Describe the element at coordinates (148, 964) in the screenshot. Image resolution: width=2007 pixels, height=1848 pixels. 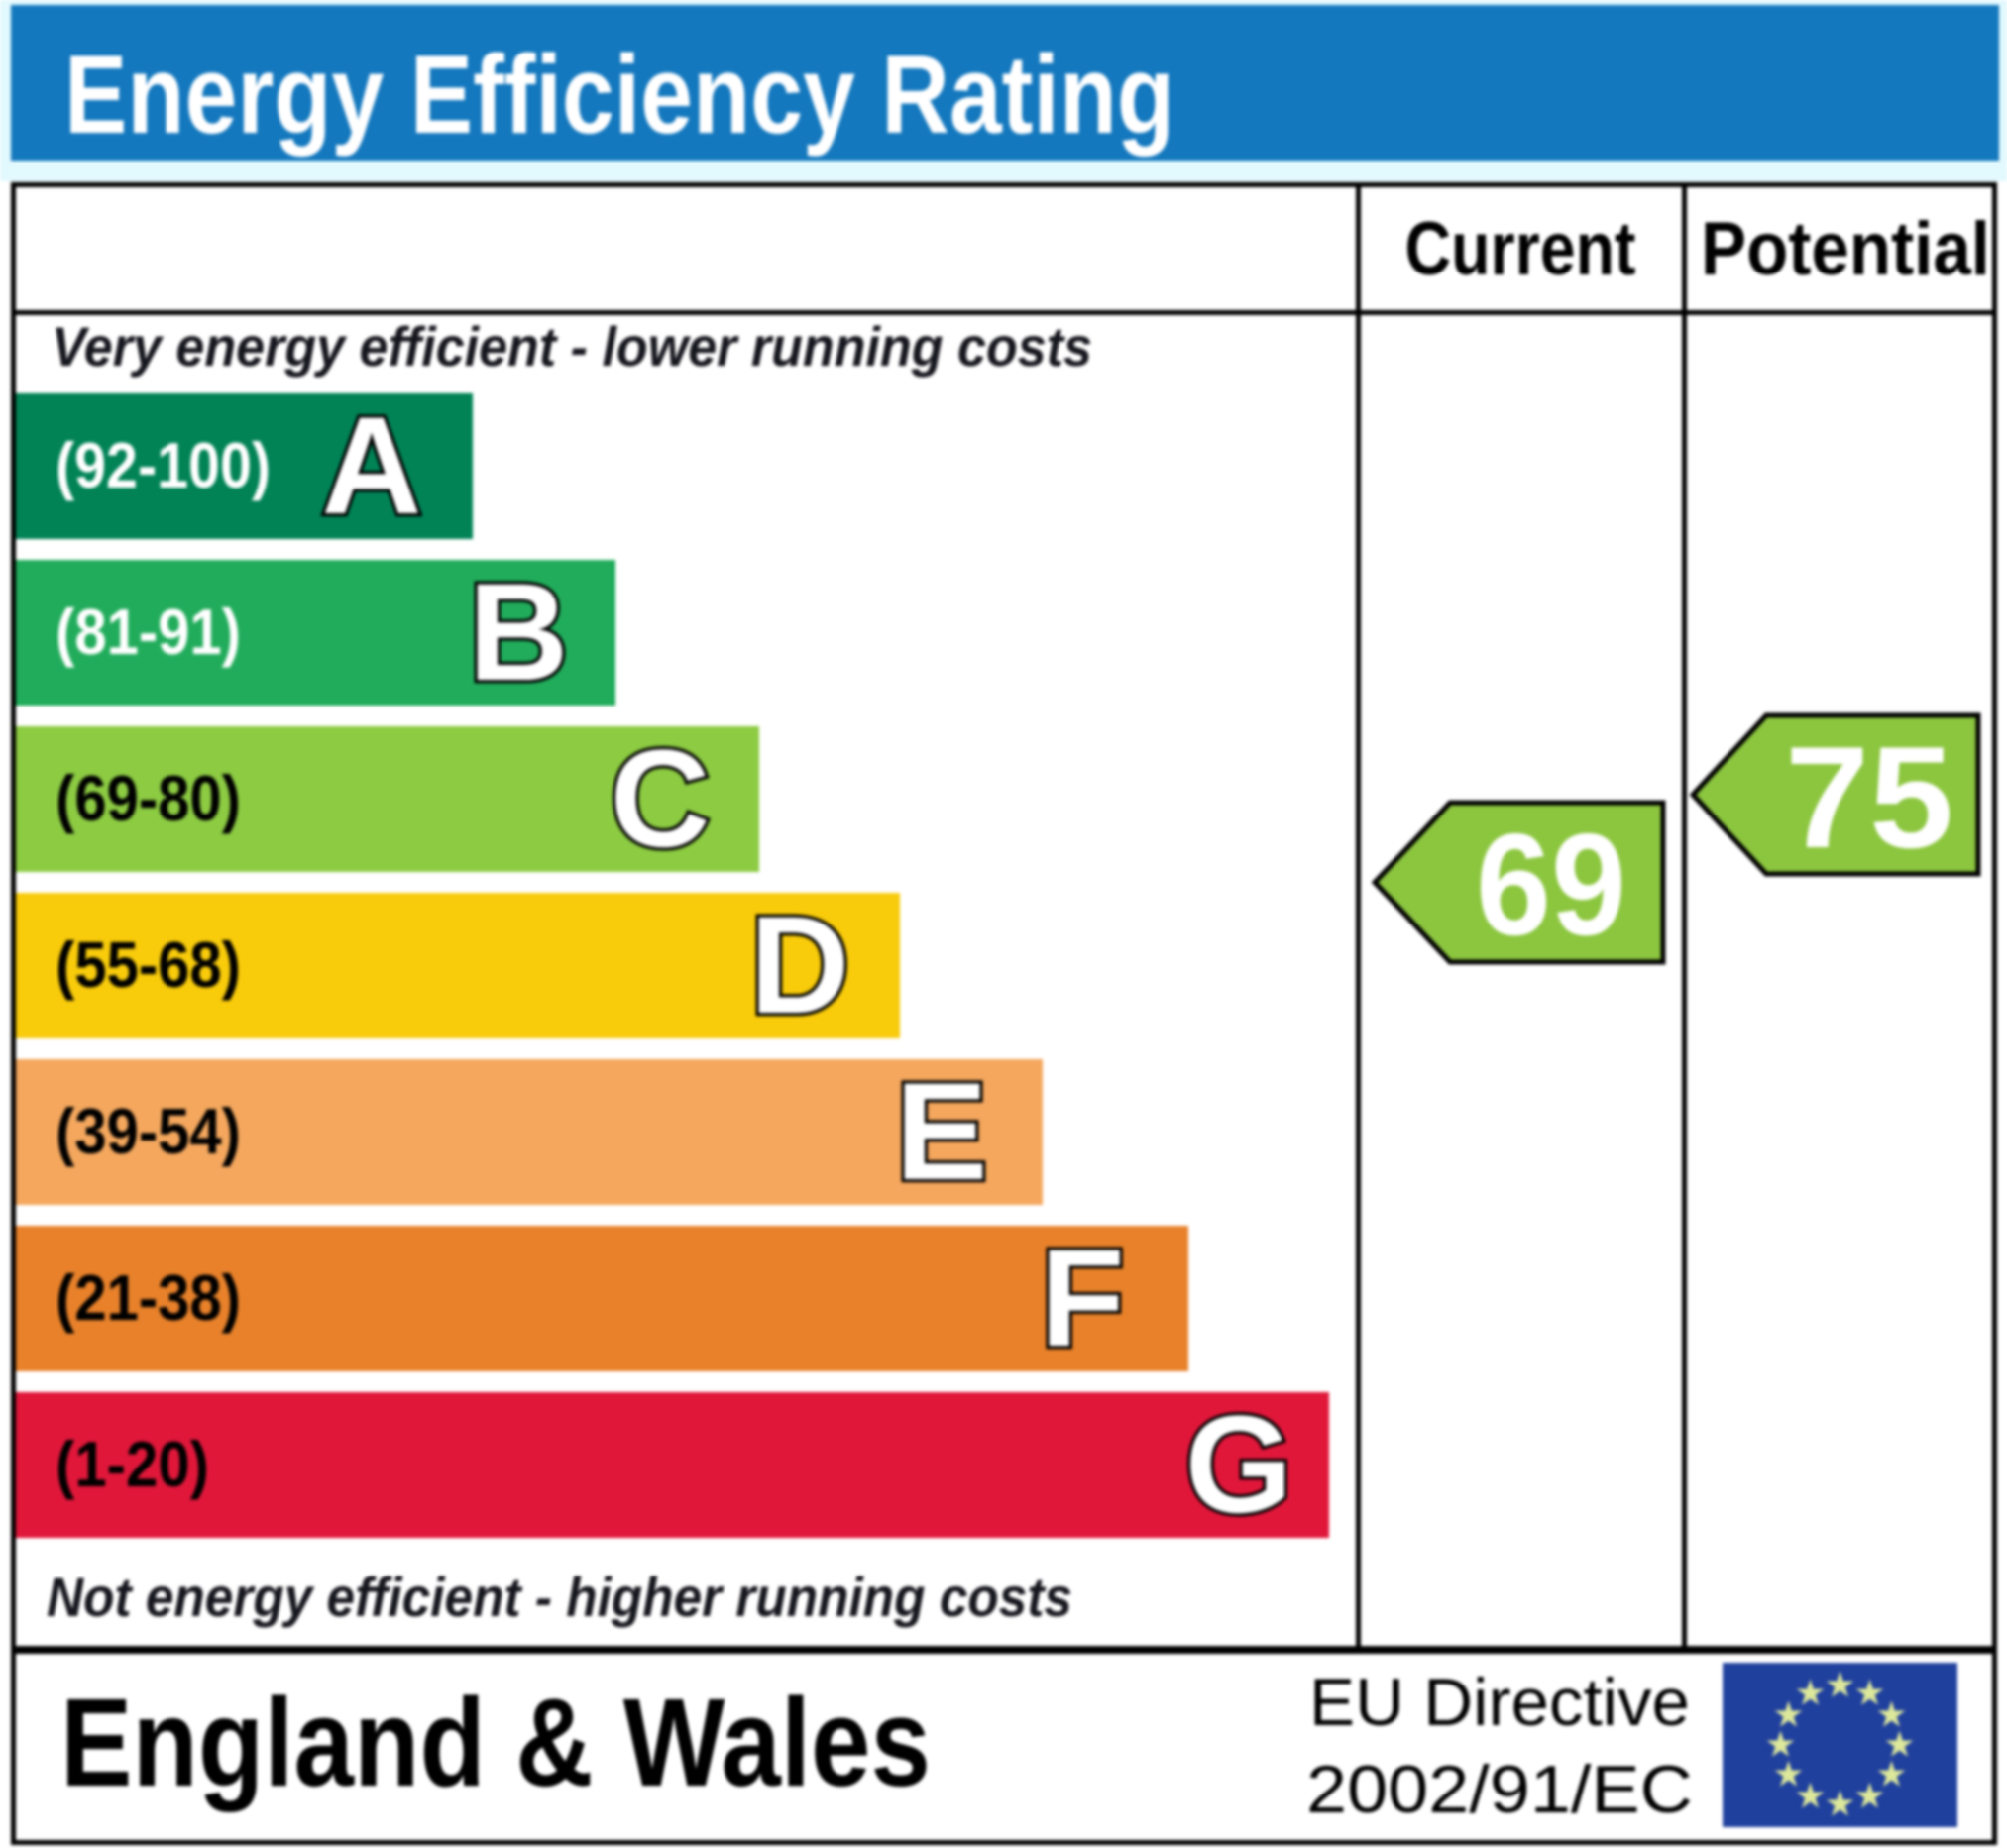
I see `svg-text: (55-68)` at that location.